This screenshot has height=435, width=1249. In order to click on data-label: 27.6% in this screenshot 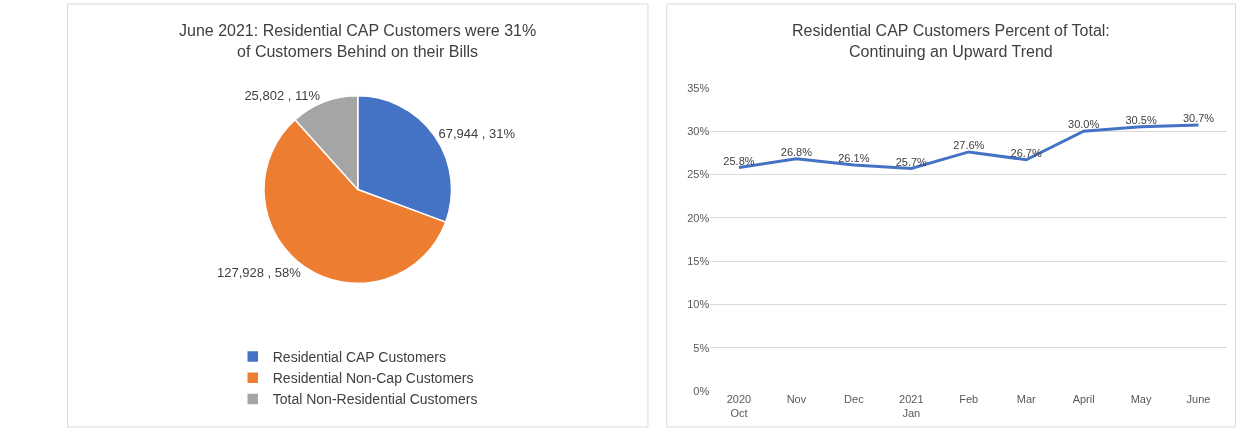, I will do `click(969, 145)`.